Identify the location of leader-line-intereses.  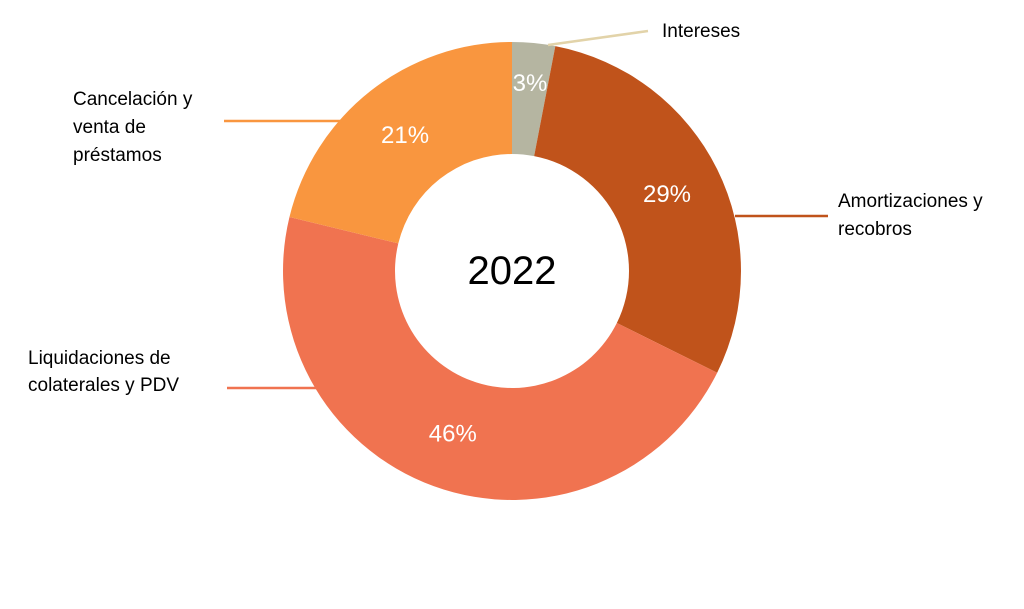
(598, 38).